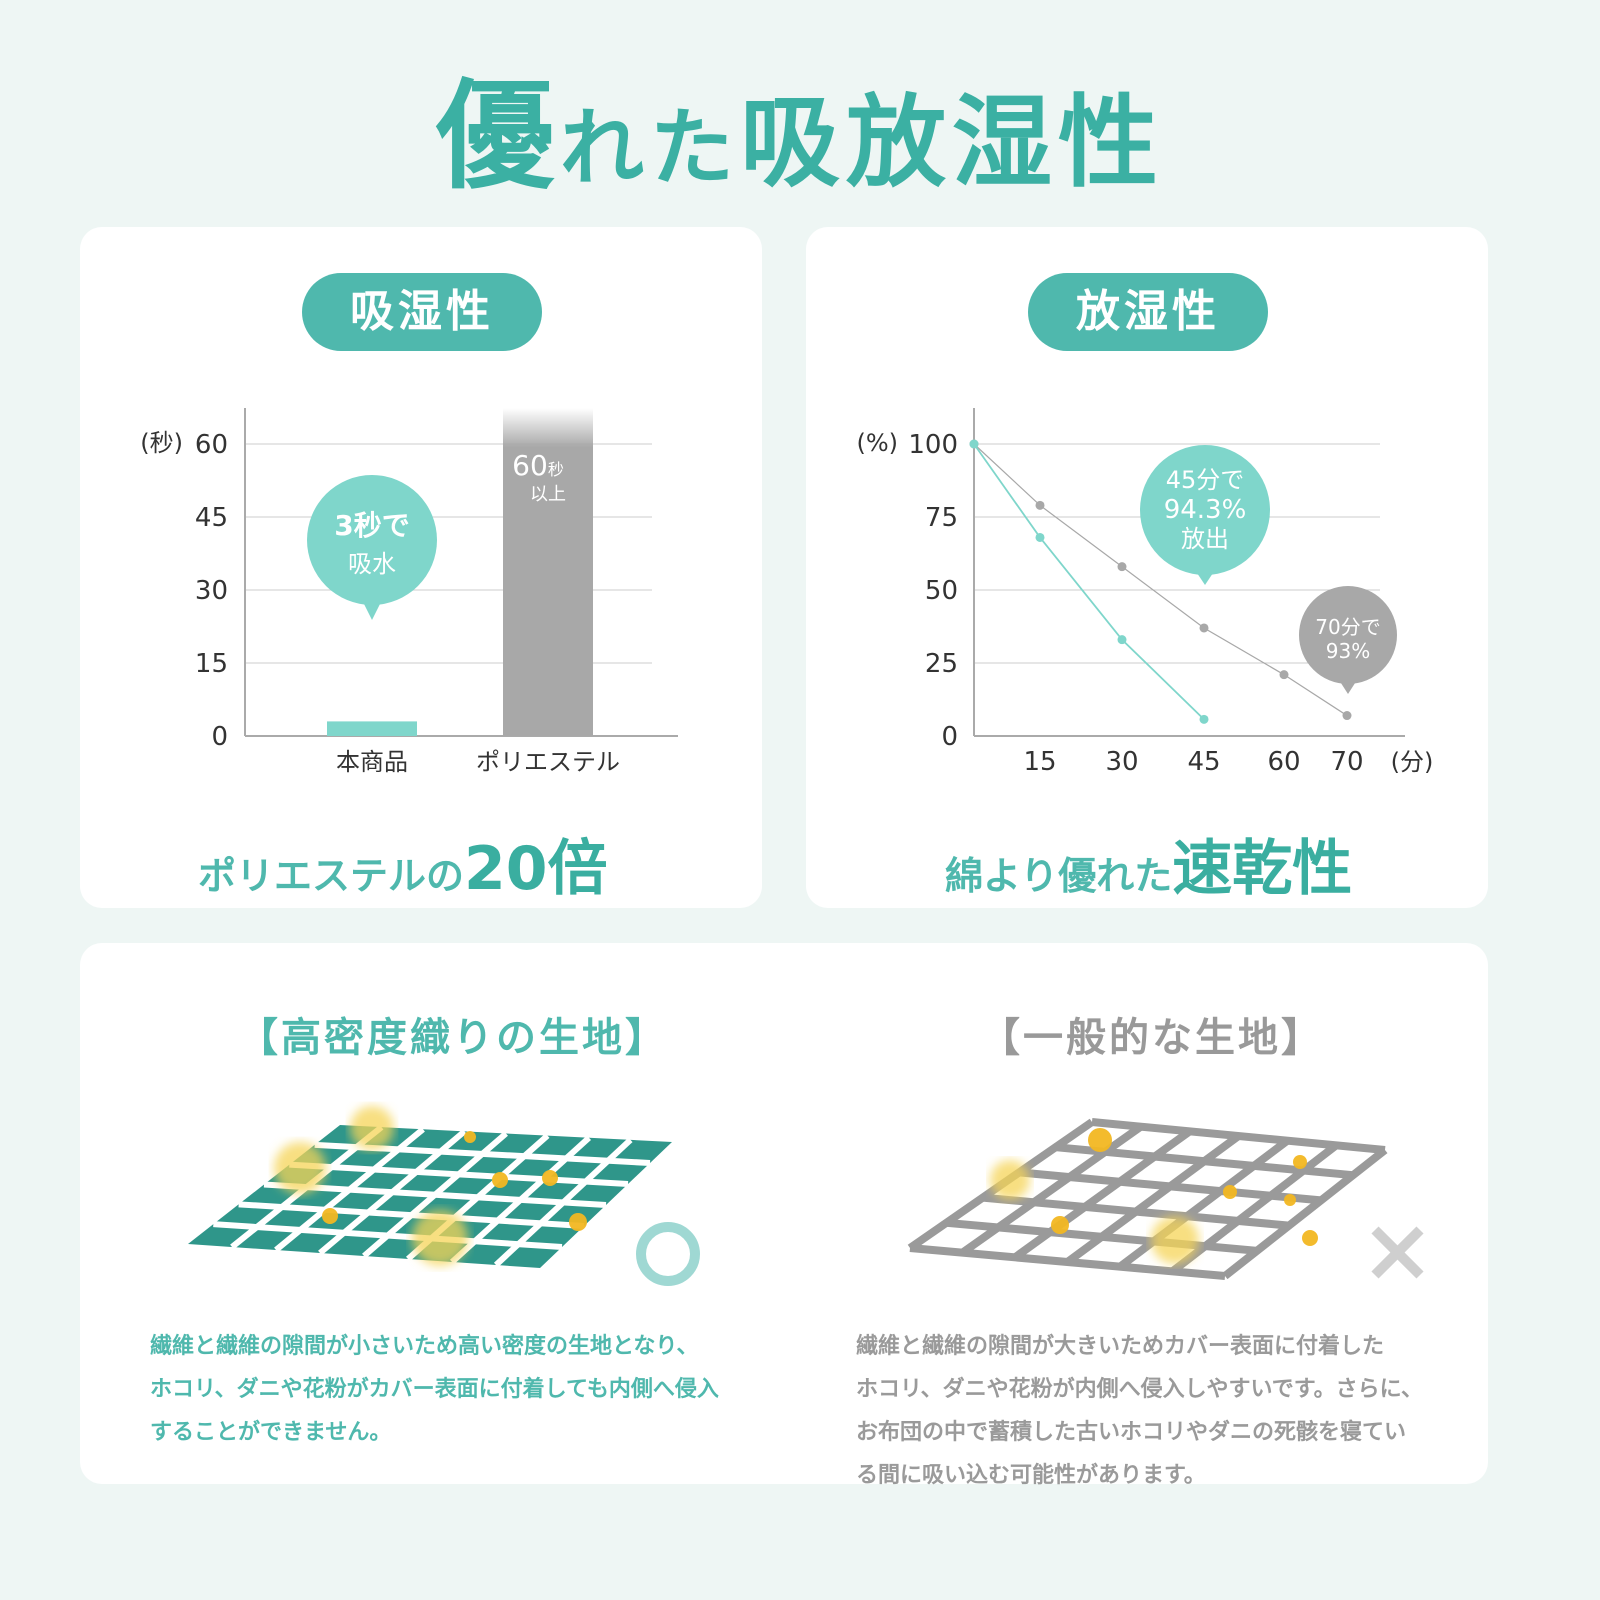  What do you see at coordinates (453, 1038) in the screenshot?
I see `good-fabric-heading: 【高密度織りの生地】` at bounding box center [453, 1038].